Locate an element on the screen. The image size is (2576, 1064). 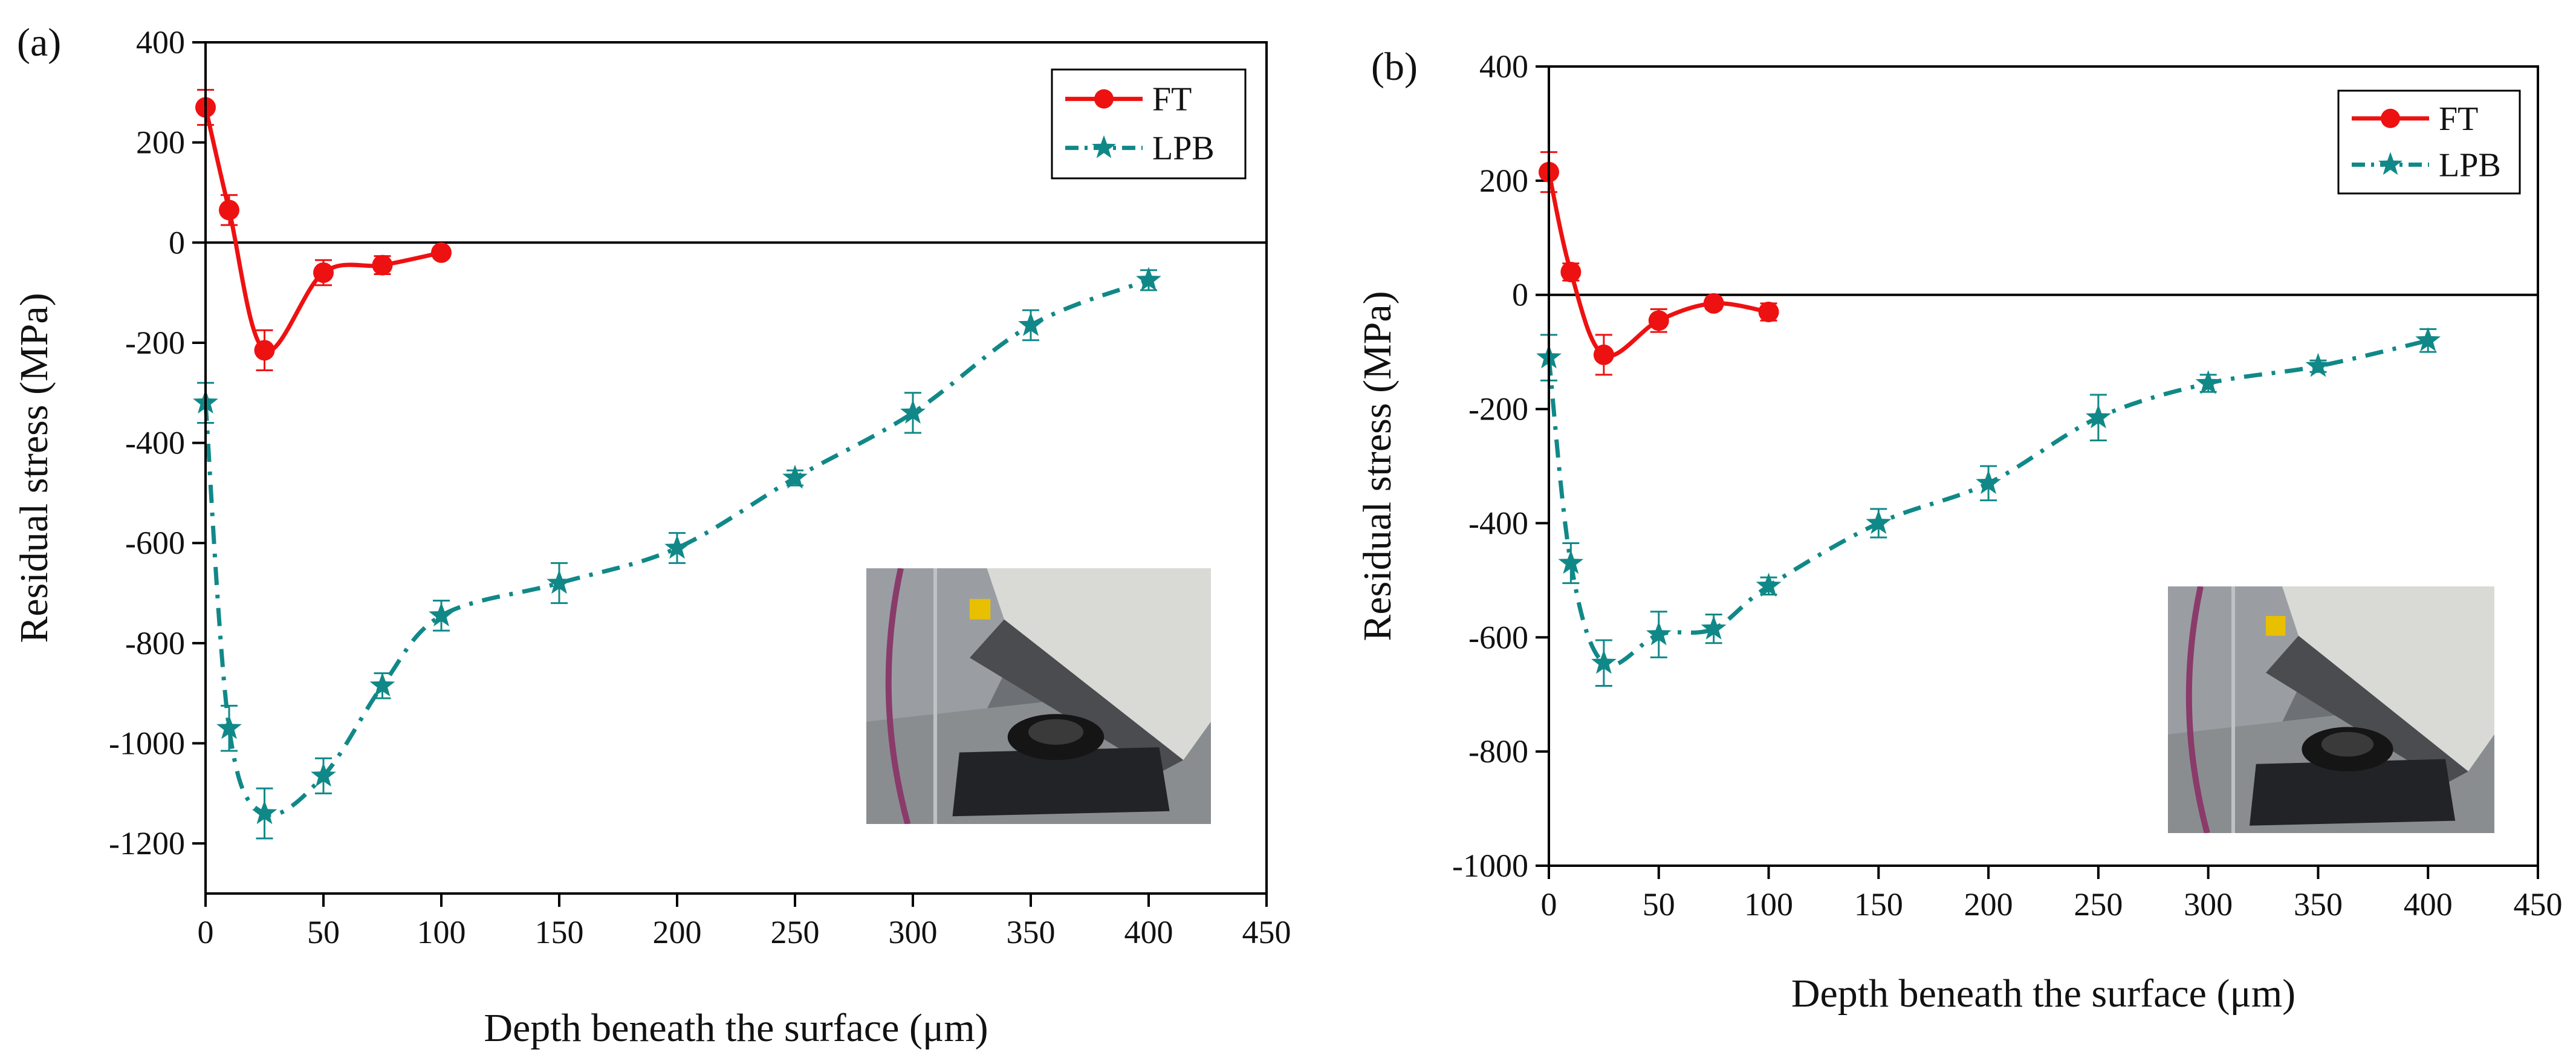
inset-photo-a is located at coordinates (1038, 696).